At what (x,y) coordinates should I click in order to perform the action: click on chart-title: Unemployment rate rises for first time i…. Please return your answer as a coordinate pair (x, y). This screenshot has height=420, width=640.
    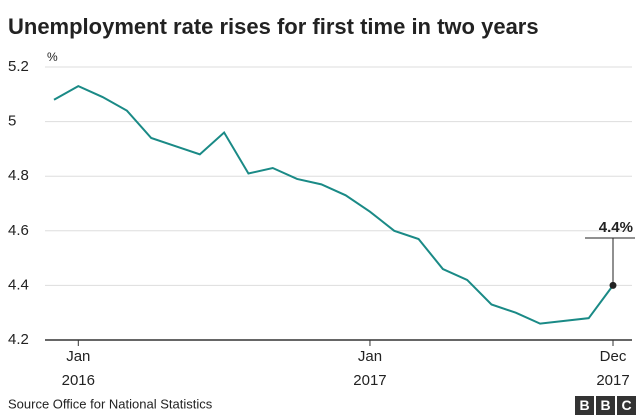
    Looking at the image, I should click on (273, 26).